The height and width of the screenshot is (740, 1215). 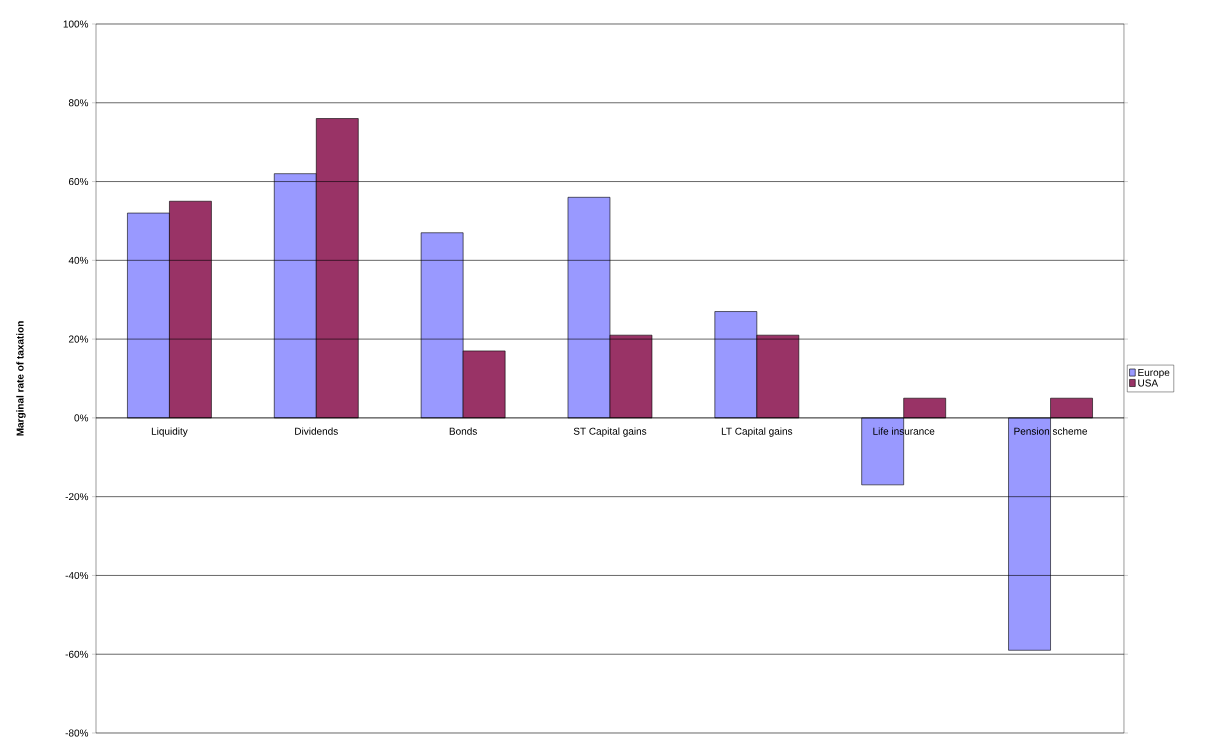 I want to click on legend-label: USA, so click(x=1148, y=383).